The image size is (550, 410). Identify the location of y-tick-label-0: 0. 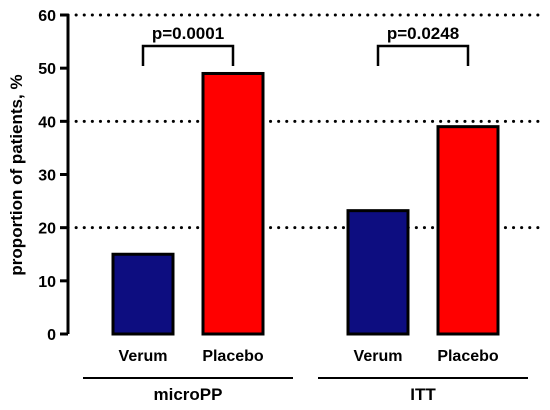
(51, 335).